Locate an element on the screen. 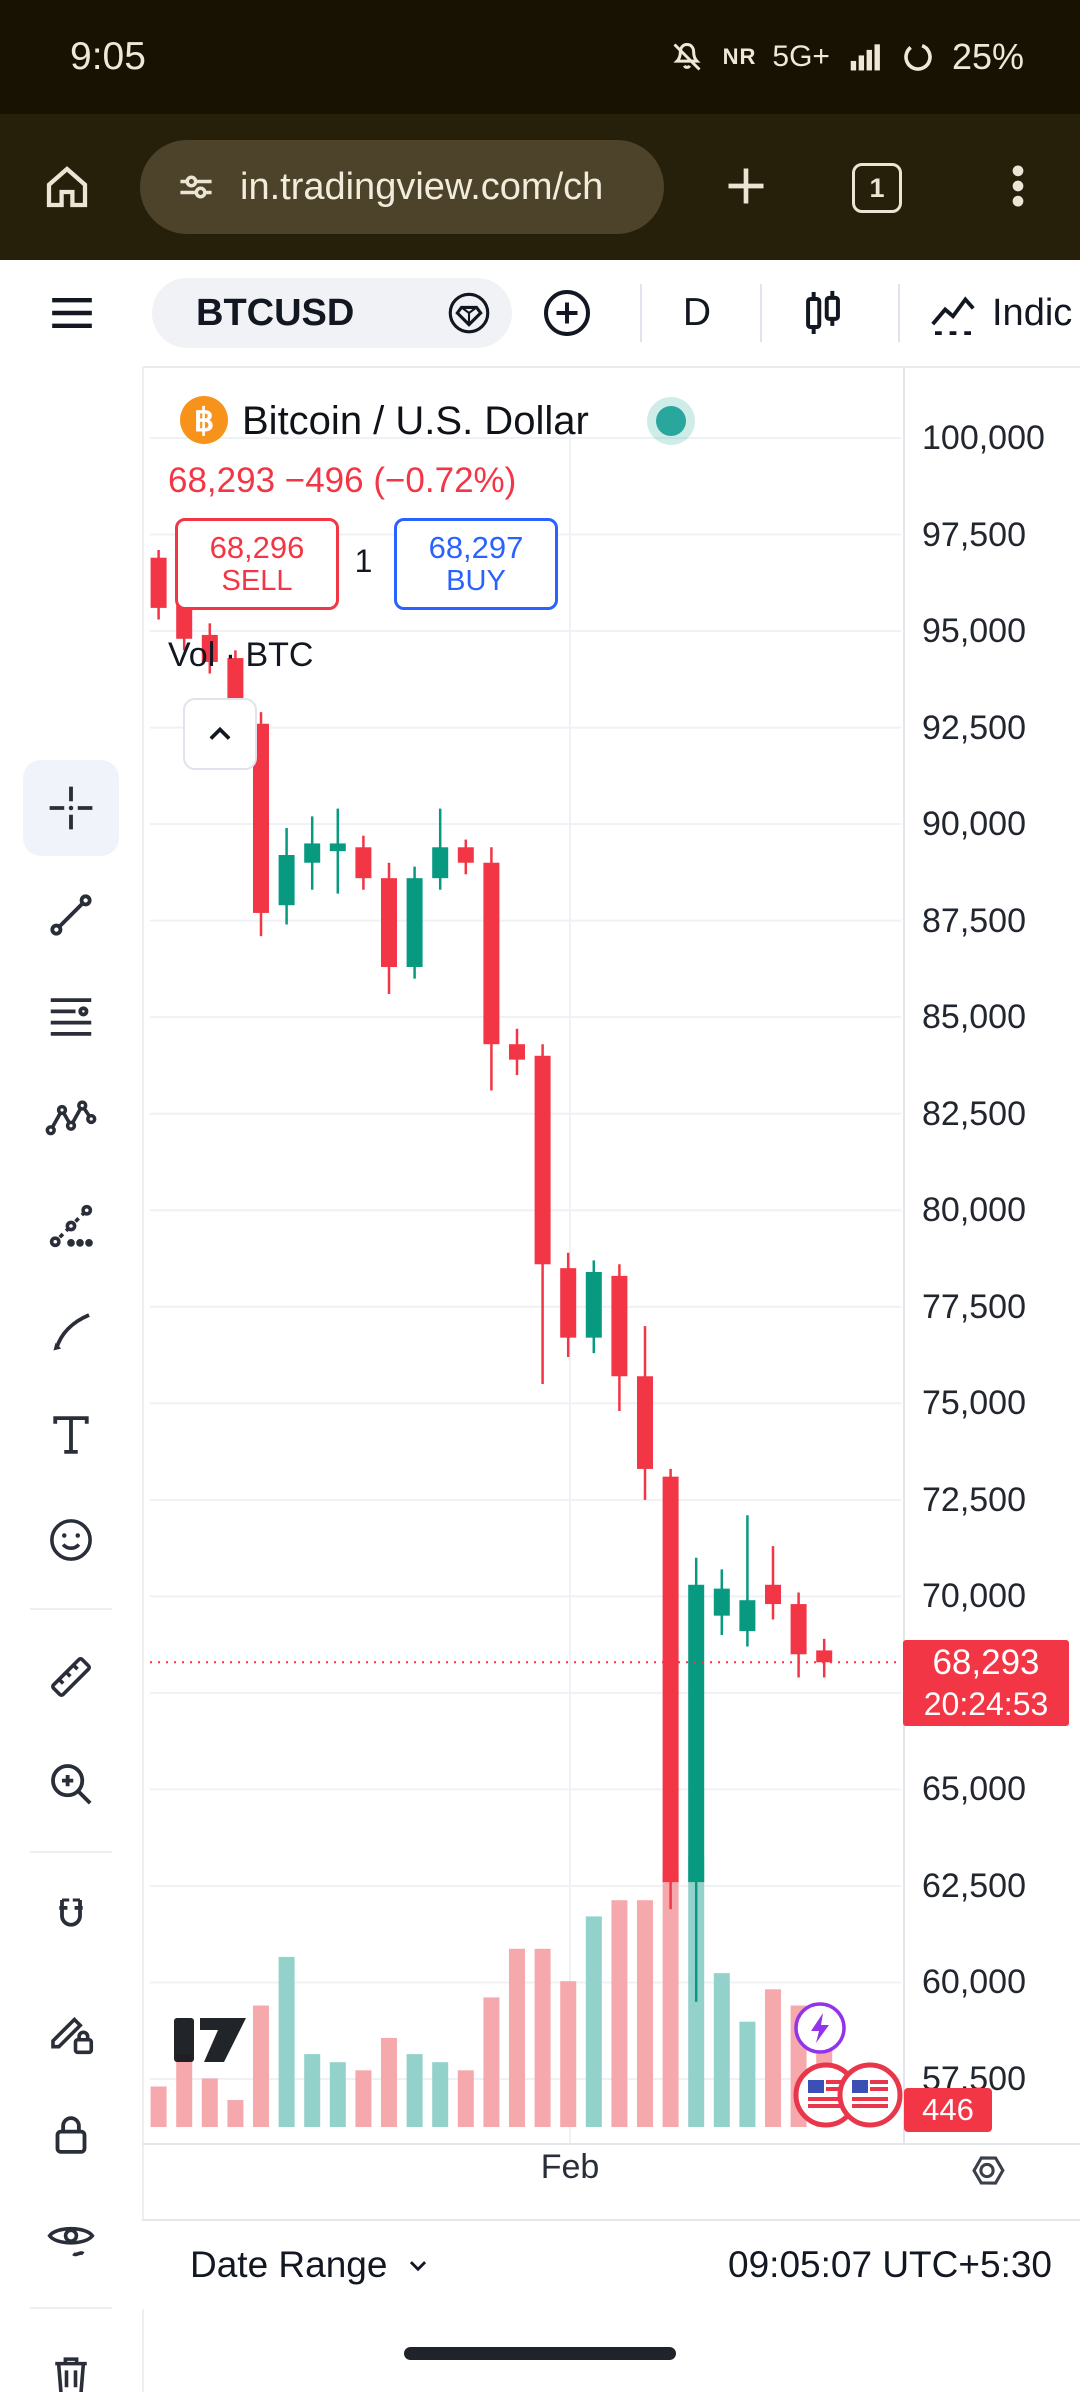  chart-type-candles-icon is located at coordinates (823, 313).